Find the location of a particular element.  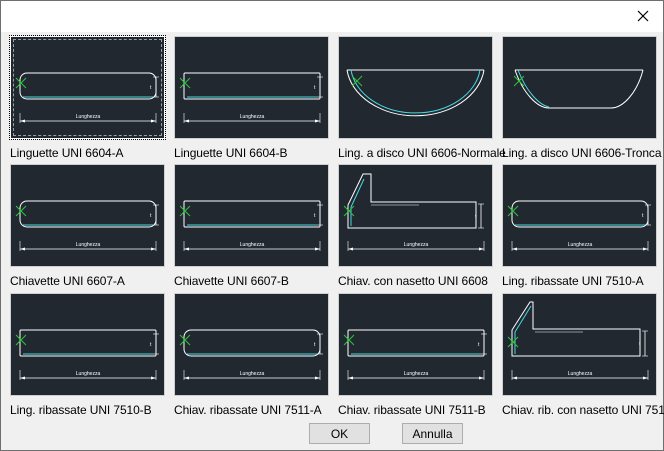

key-type-tile: t Lunghezza Chiavette UNI 6607-A is located at coordinates (92, 228).